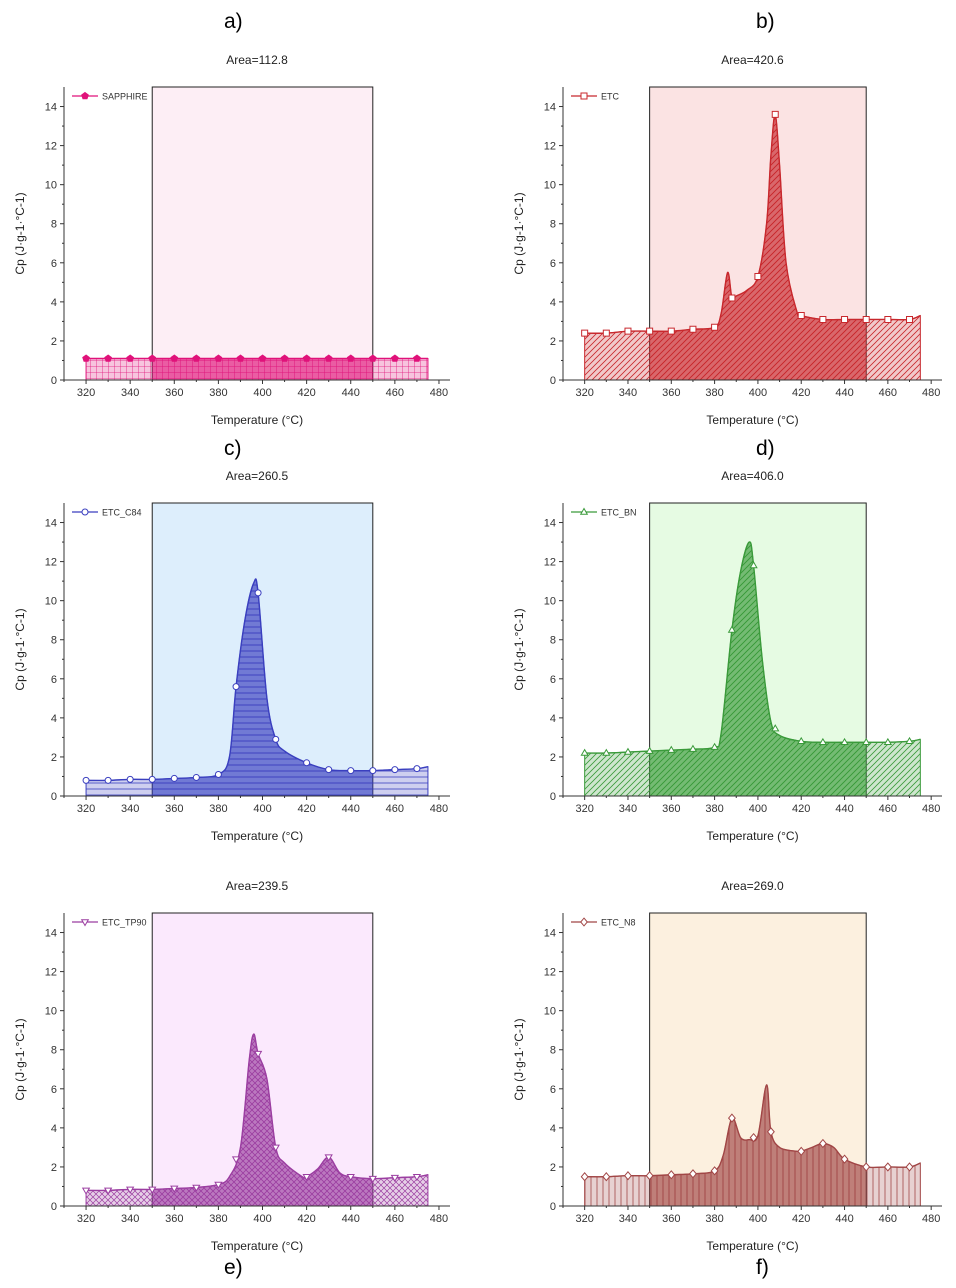 The height and width of the screenshot is (1288, 956). What do you see at coordinates (262, 233) in the screenshot?
I see `integration-window` at bounding box center [262, 233].